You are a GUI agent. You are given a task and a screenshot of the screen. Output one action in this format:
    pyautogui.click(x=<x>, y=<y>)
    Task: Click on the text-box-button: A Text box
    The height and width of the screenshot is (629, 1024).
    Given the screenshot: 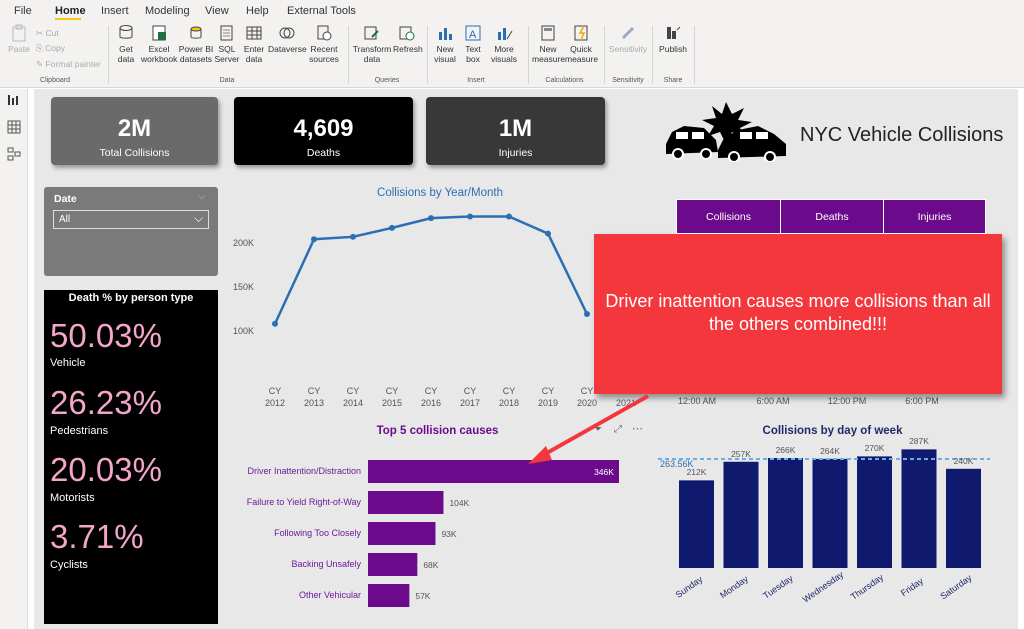 What is the action you would take?
    pyautogui.click(x=473, y=44)
    